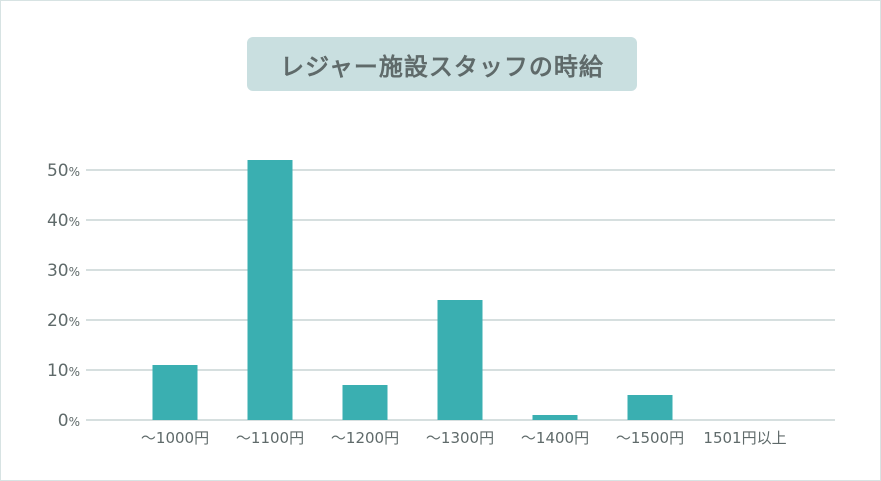 The image size is (881, 481). Describe the element at coordinates (175, 438) in the screenshot. I see `x-tick-label: ～1000円` at that location.